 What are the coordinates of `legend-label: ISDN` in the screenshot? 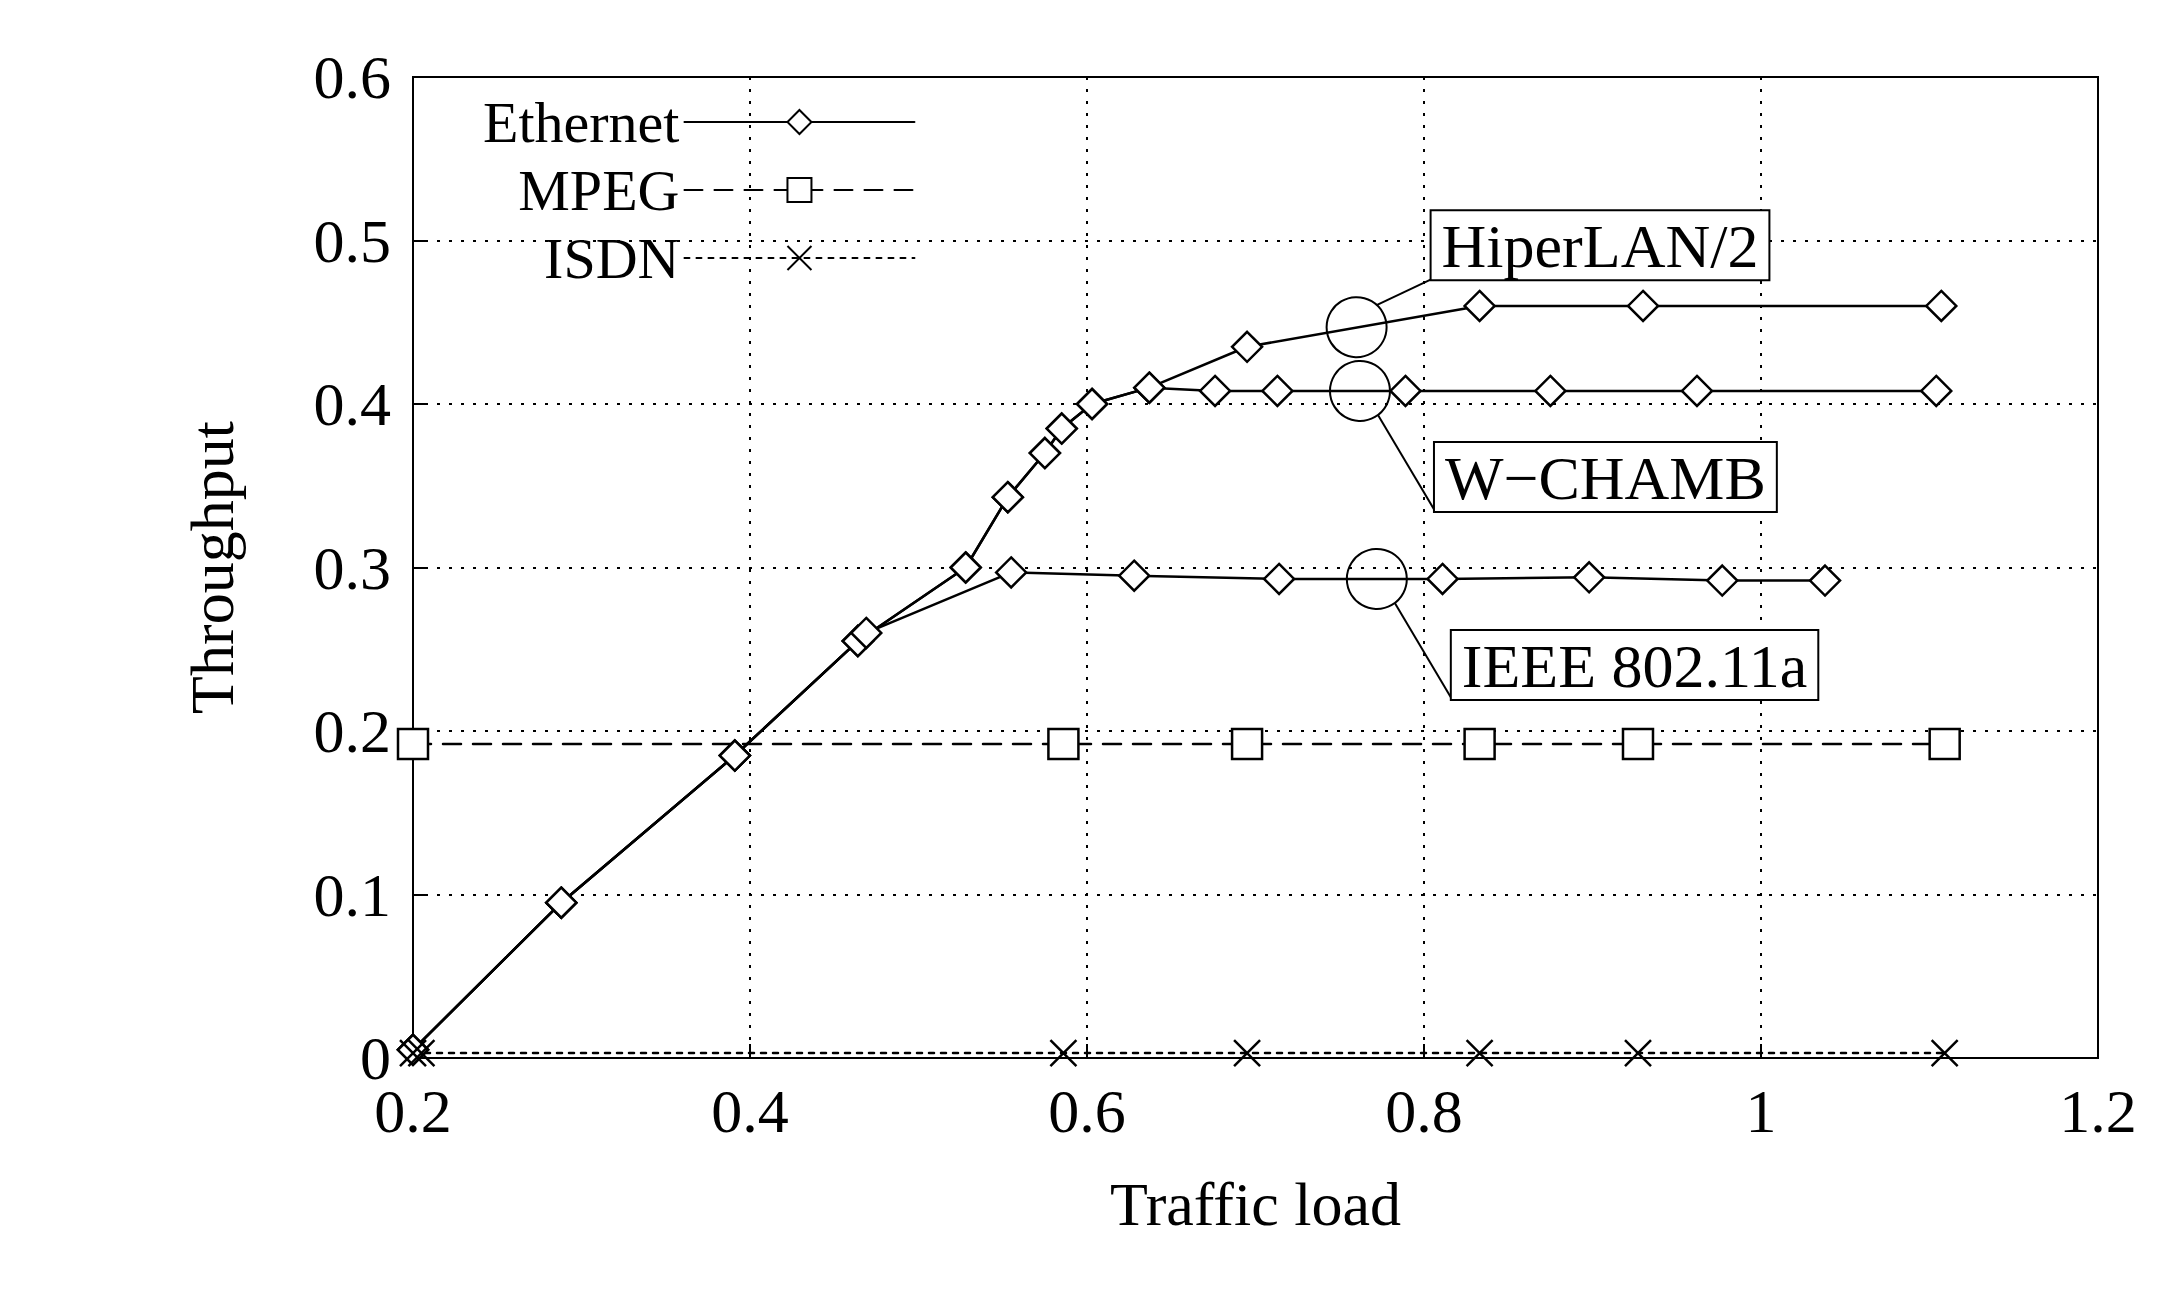 It's located at (612, 258).